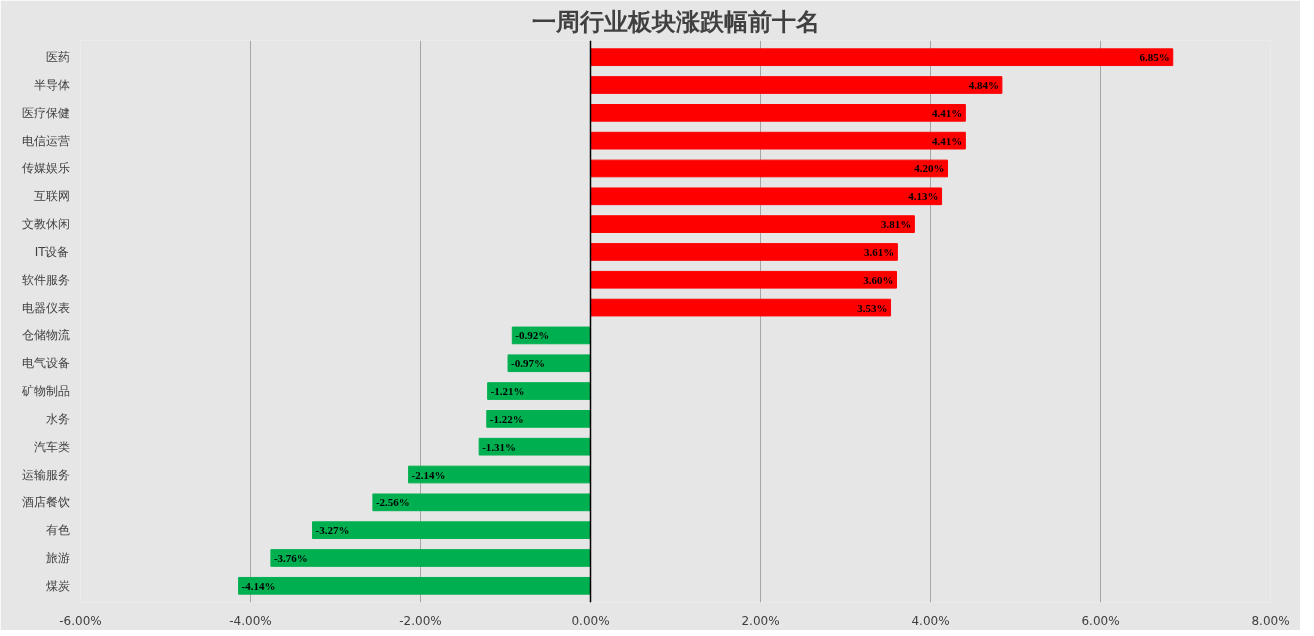 This screenshot has height=636, width=1314. I want to click on data-label: 4.13%, so click(923, 196).